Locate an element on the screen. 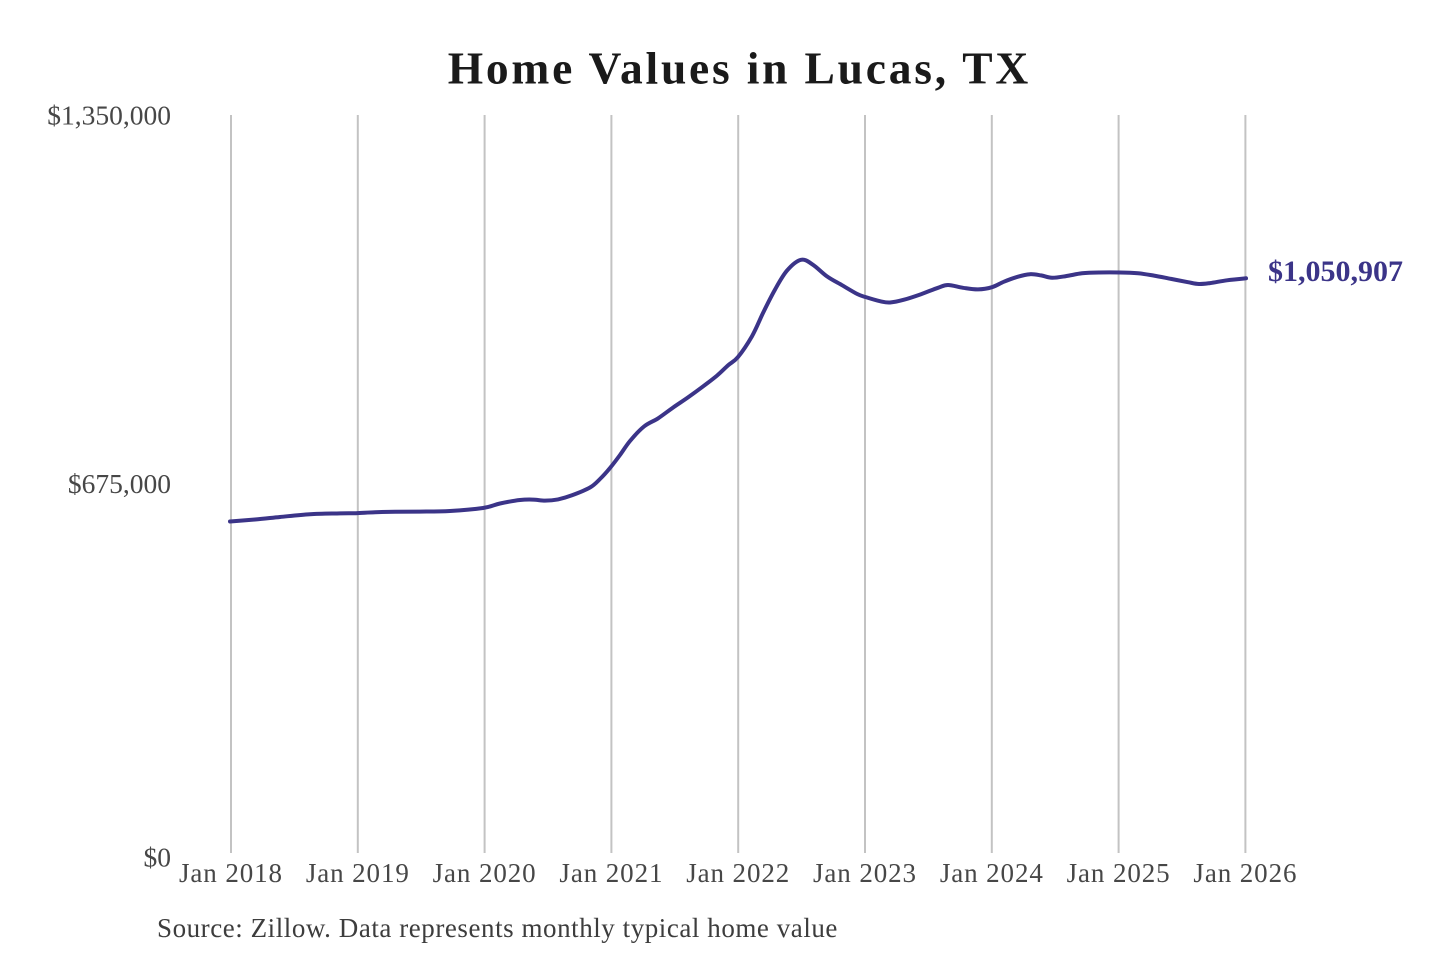 The height and width of the screenshot is (960, 1440). svg-text: Jan 2025 is located at coordinates (1119, 873).